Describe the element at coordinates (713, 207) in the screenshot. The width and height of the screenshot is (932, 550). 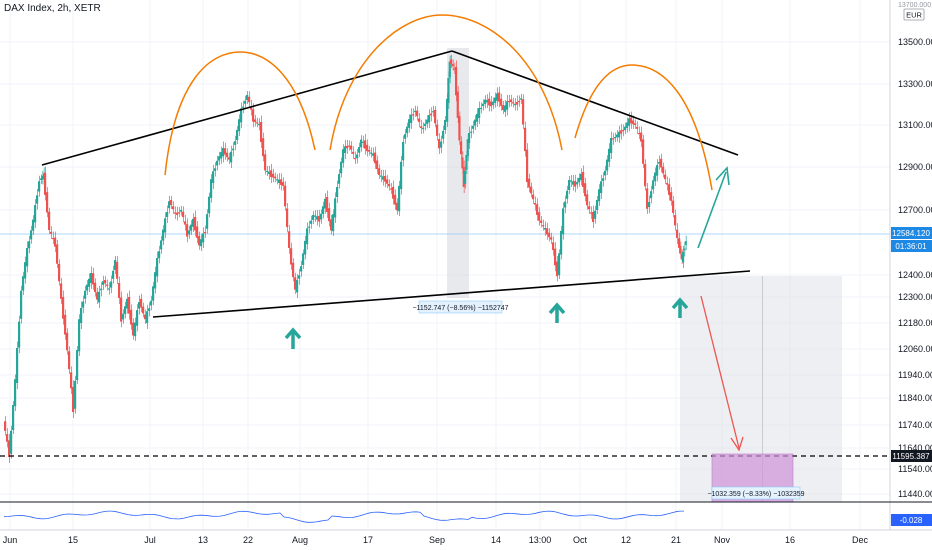
I see `projection-up-arrow` at that location.